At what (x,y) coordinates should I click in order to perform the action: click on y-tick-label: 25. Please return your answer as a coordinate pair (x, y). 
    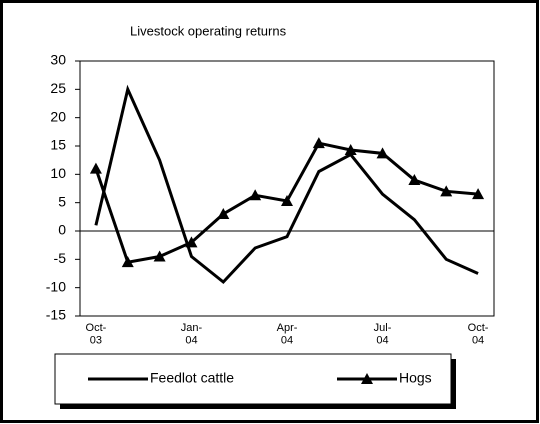
    Looking at the image, I should click on (58, 88).